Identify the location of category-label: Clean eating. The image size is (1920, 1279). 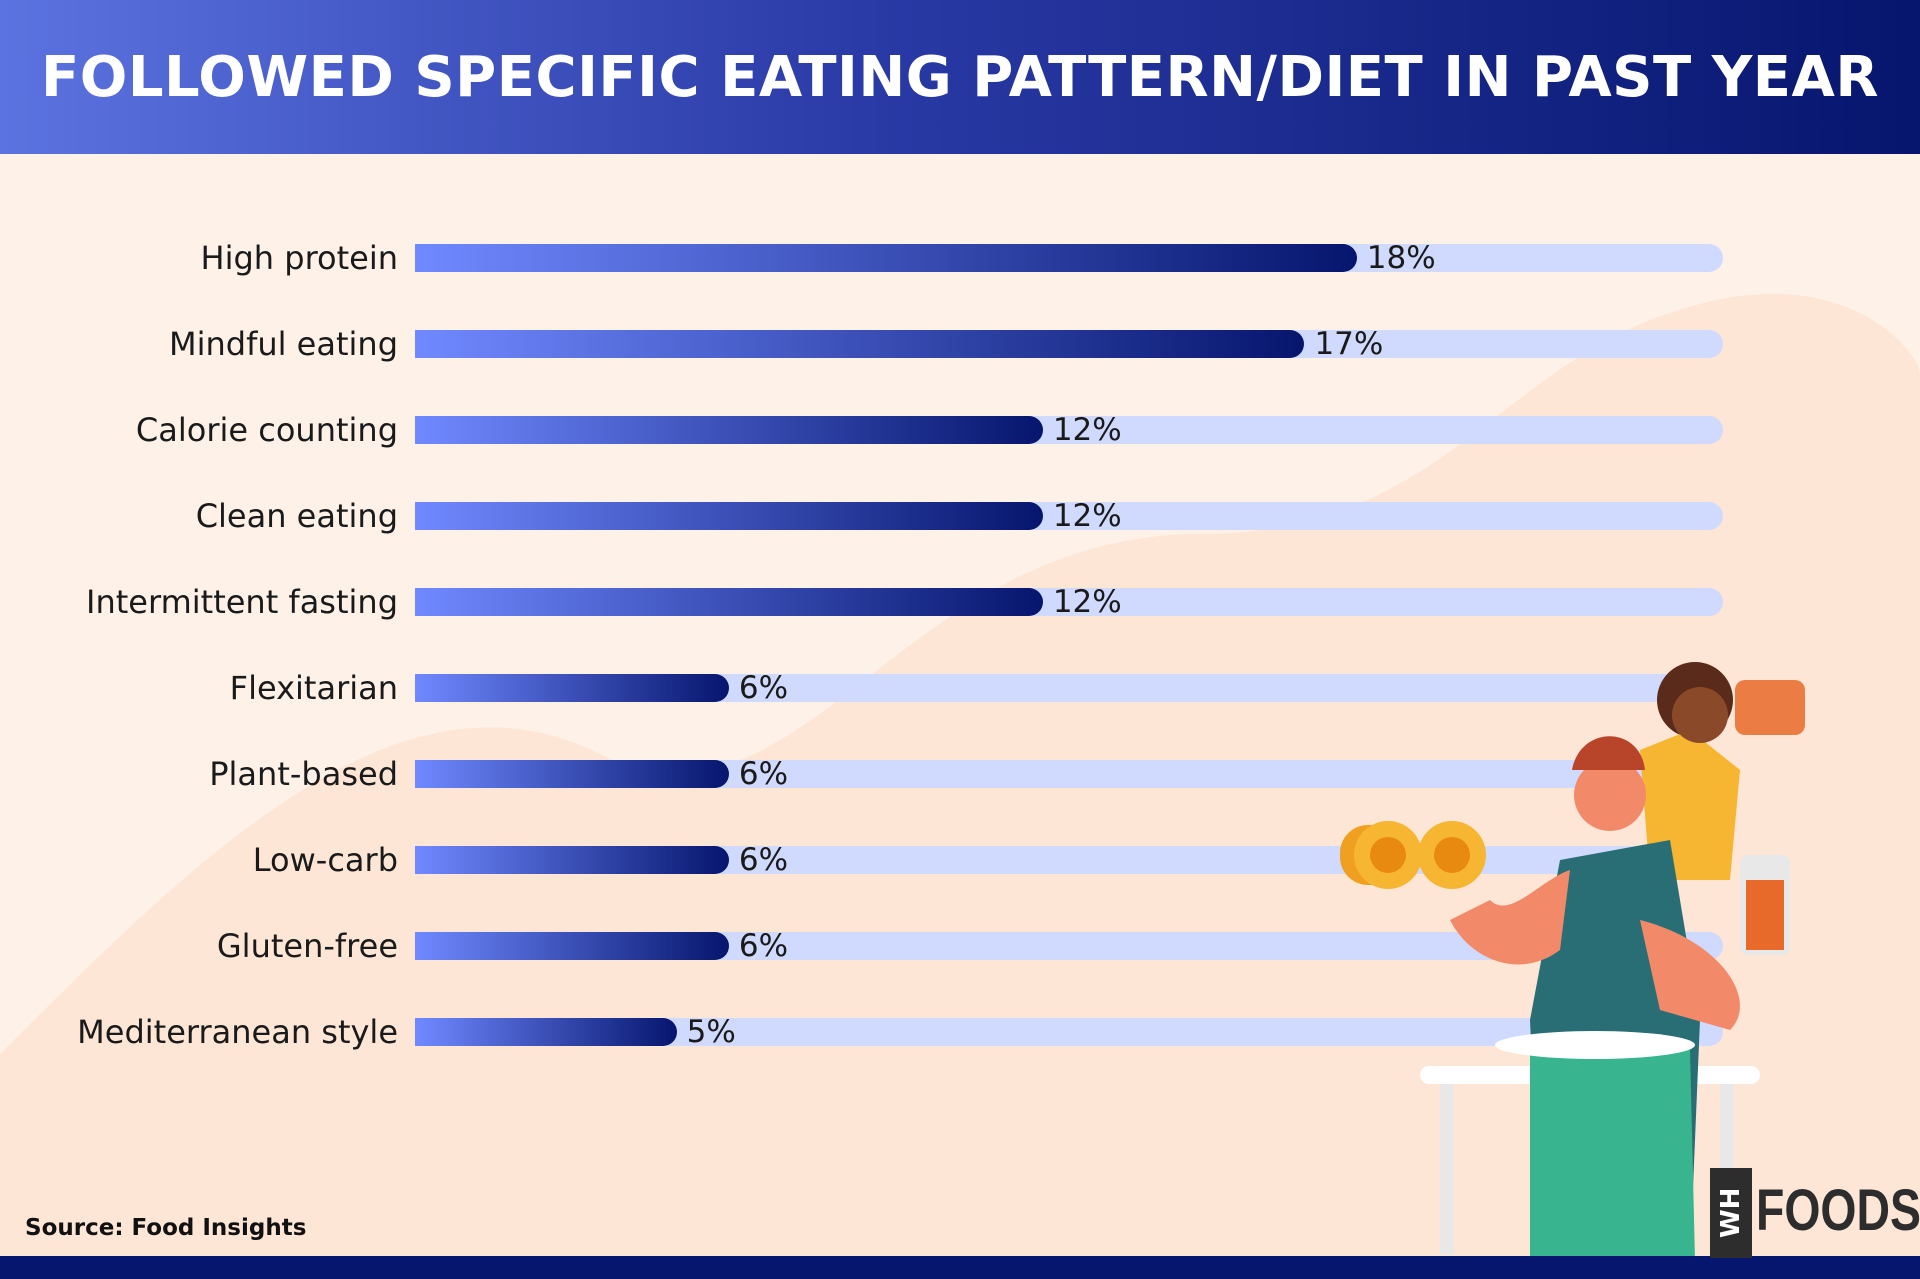
(296, 516).